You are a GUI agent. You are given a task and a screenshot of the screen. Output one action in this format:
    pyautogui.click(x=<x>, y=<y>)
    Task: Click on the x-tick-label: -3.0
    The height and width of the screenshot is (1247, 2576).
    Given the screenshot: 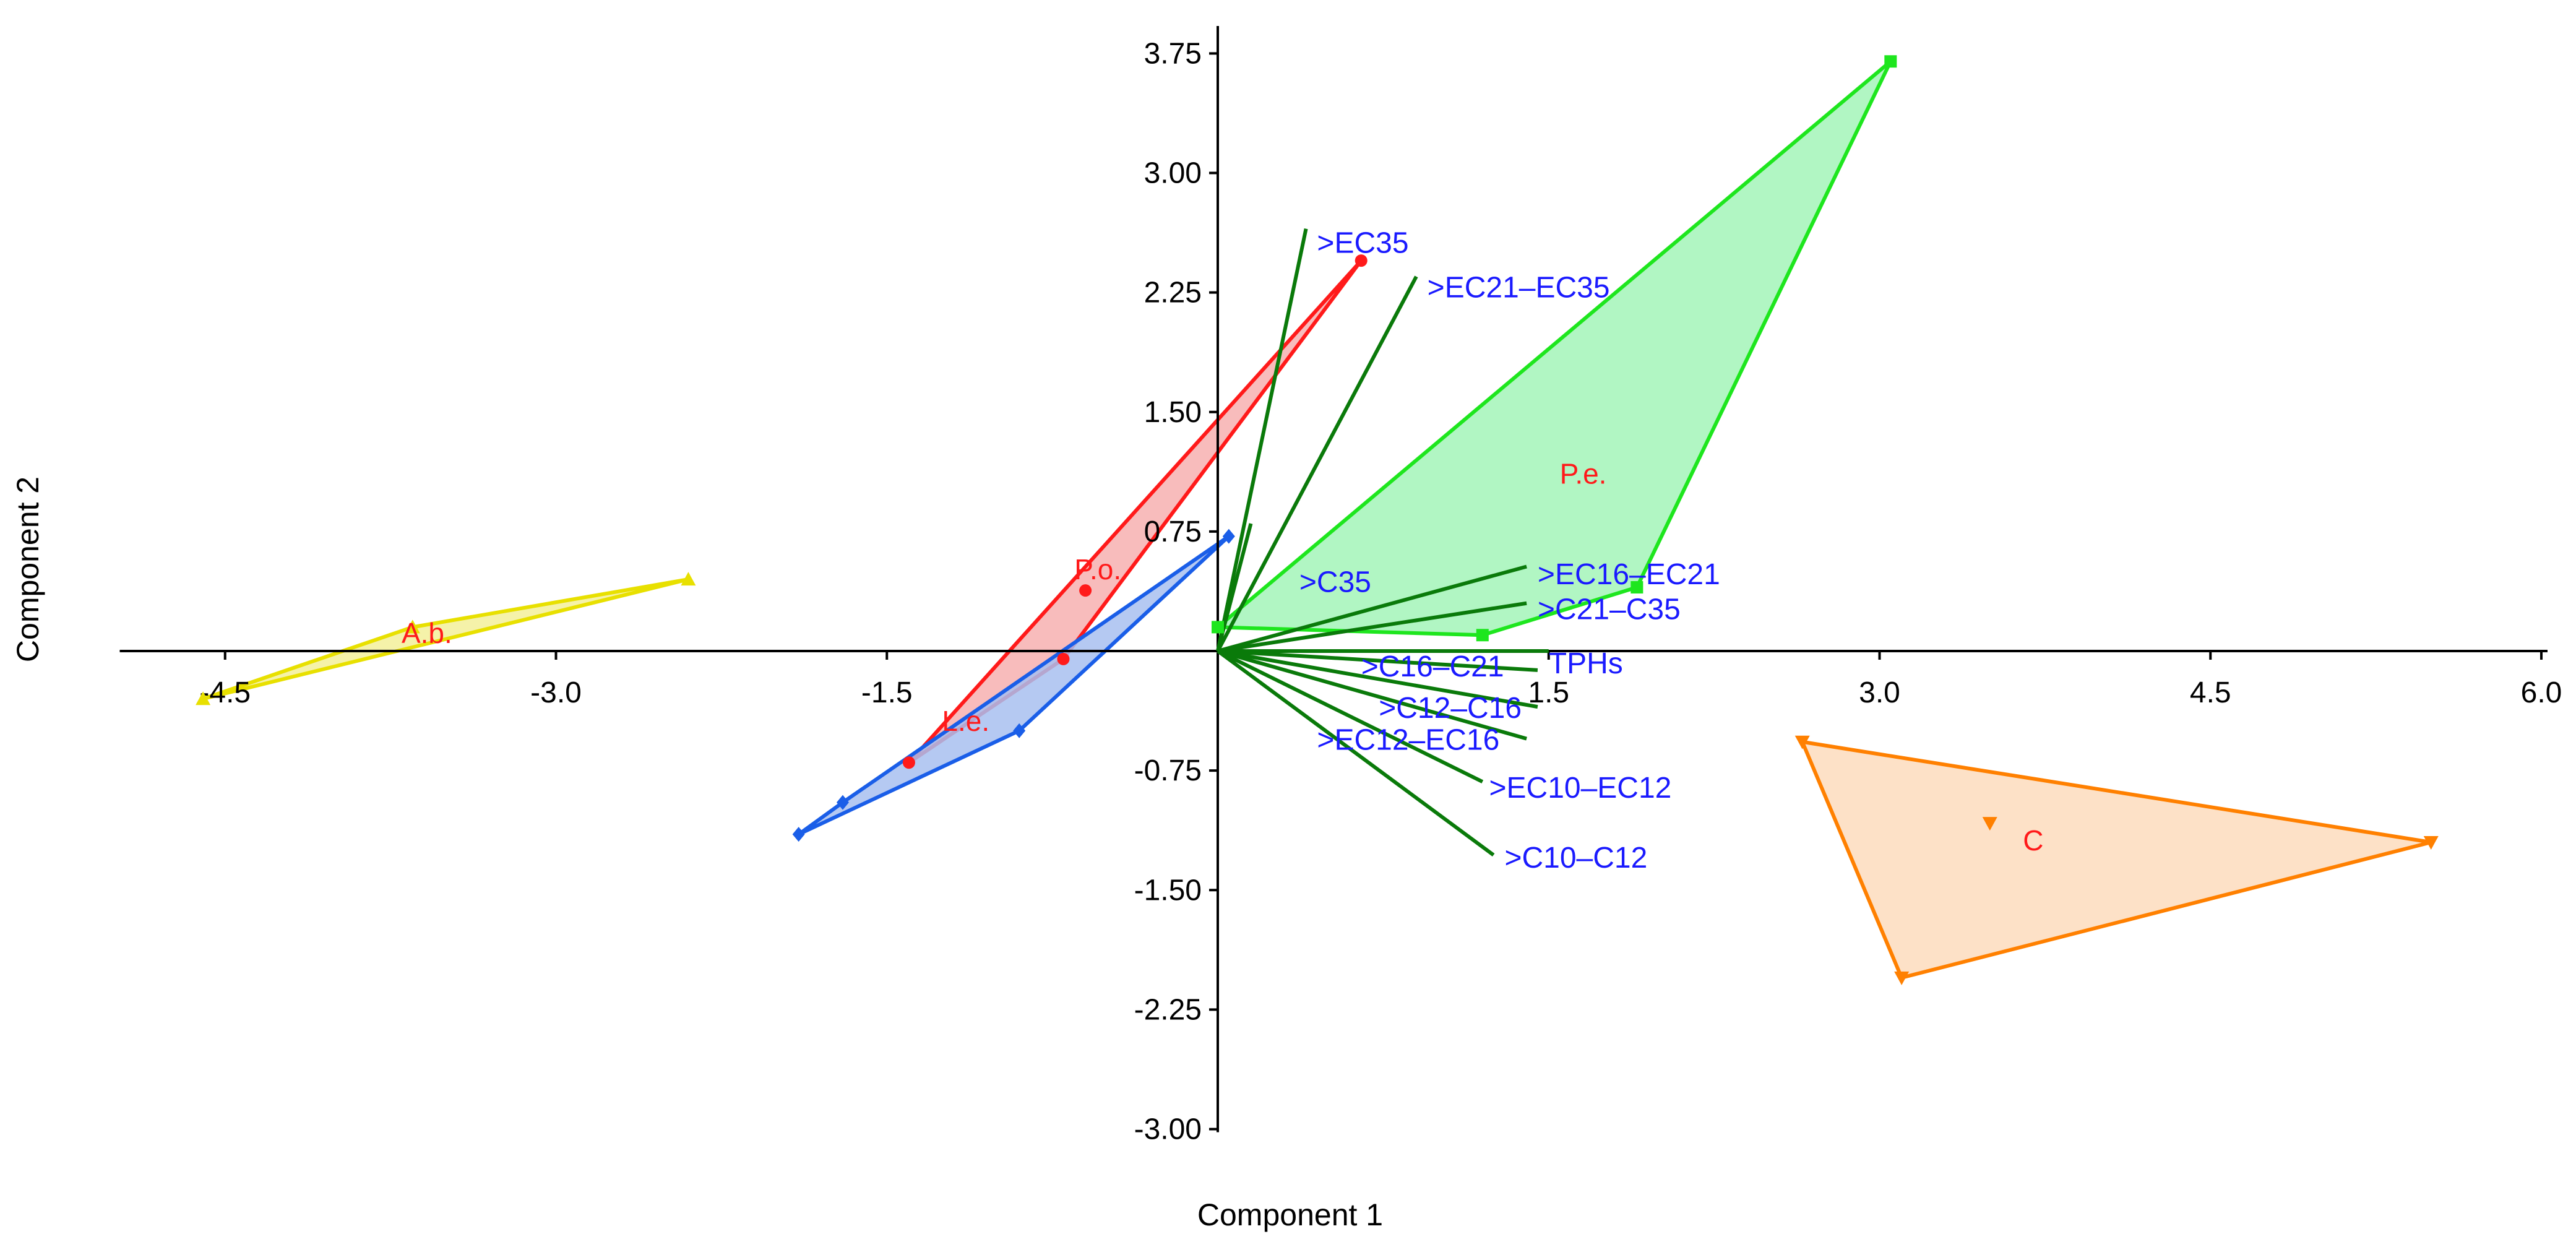 What is the action you would take?
    pyautogui.click(x=556, y=692)
    